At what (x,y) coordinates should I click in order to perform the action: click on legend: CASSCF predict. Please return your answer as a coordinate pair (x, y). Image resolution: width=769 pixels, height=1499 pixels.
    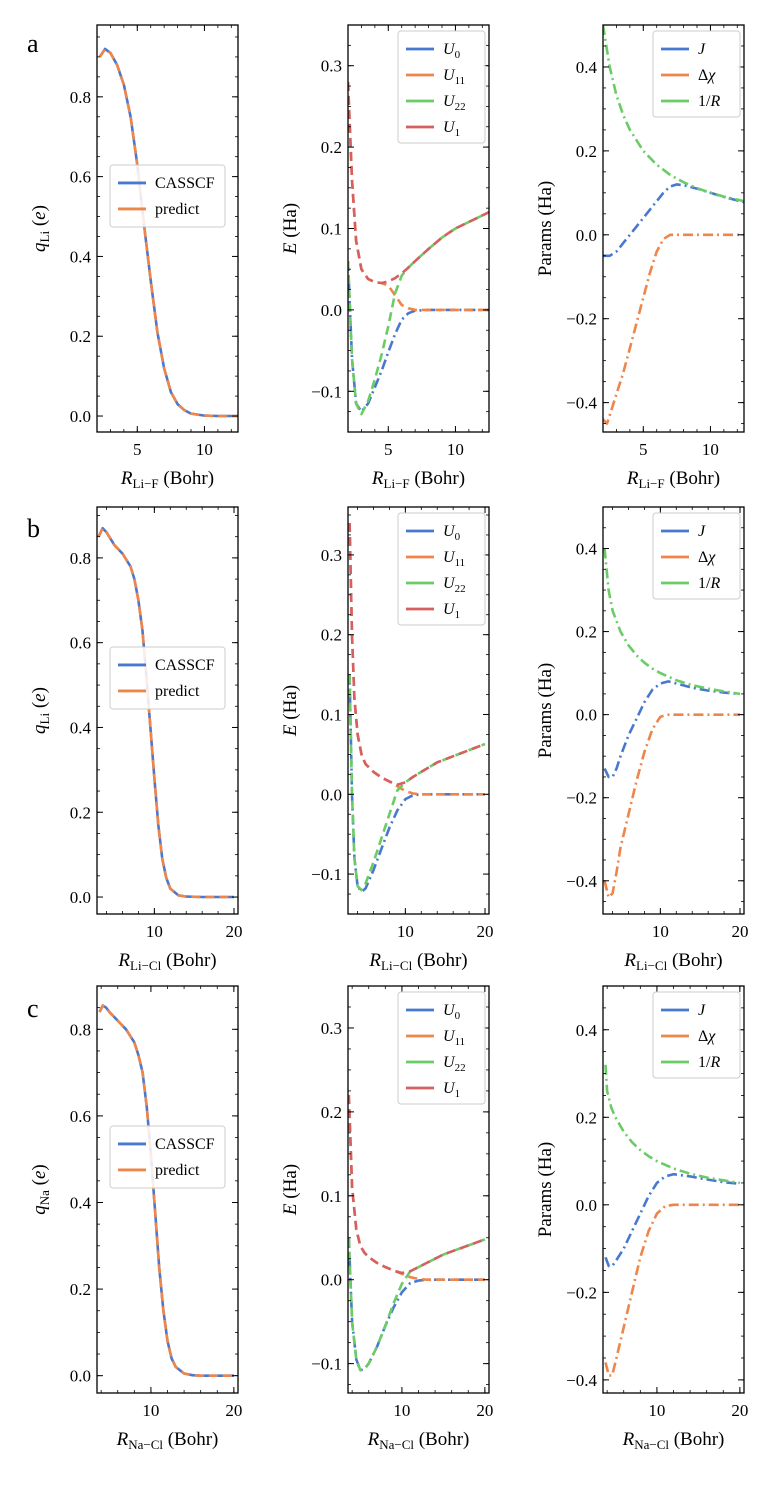
    Looking at the image, I should click on (167, 1157).